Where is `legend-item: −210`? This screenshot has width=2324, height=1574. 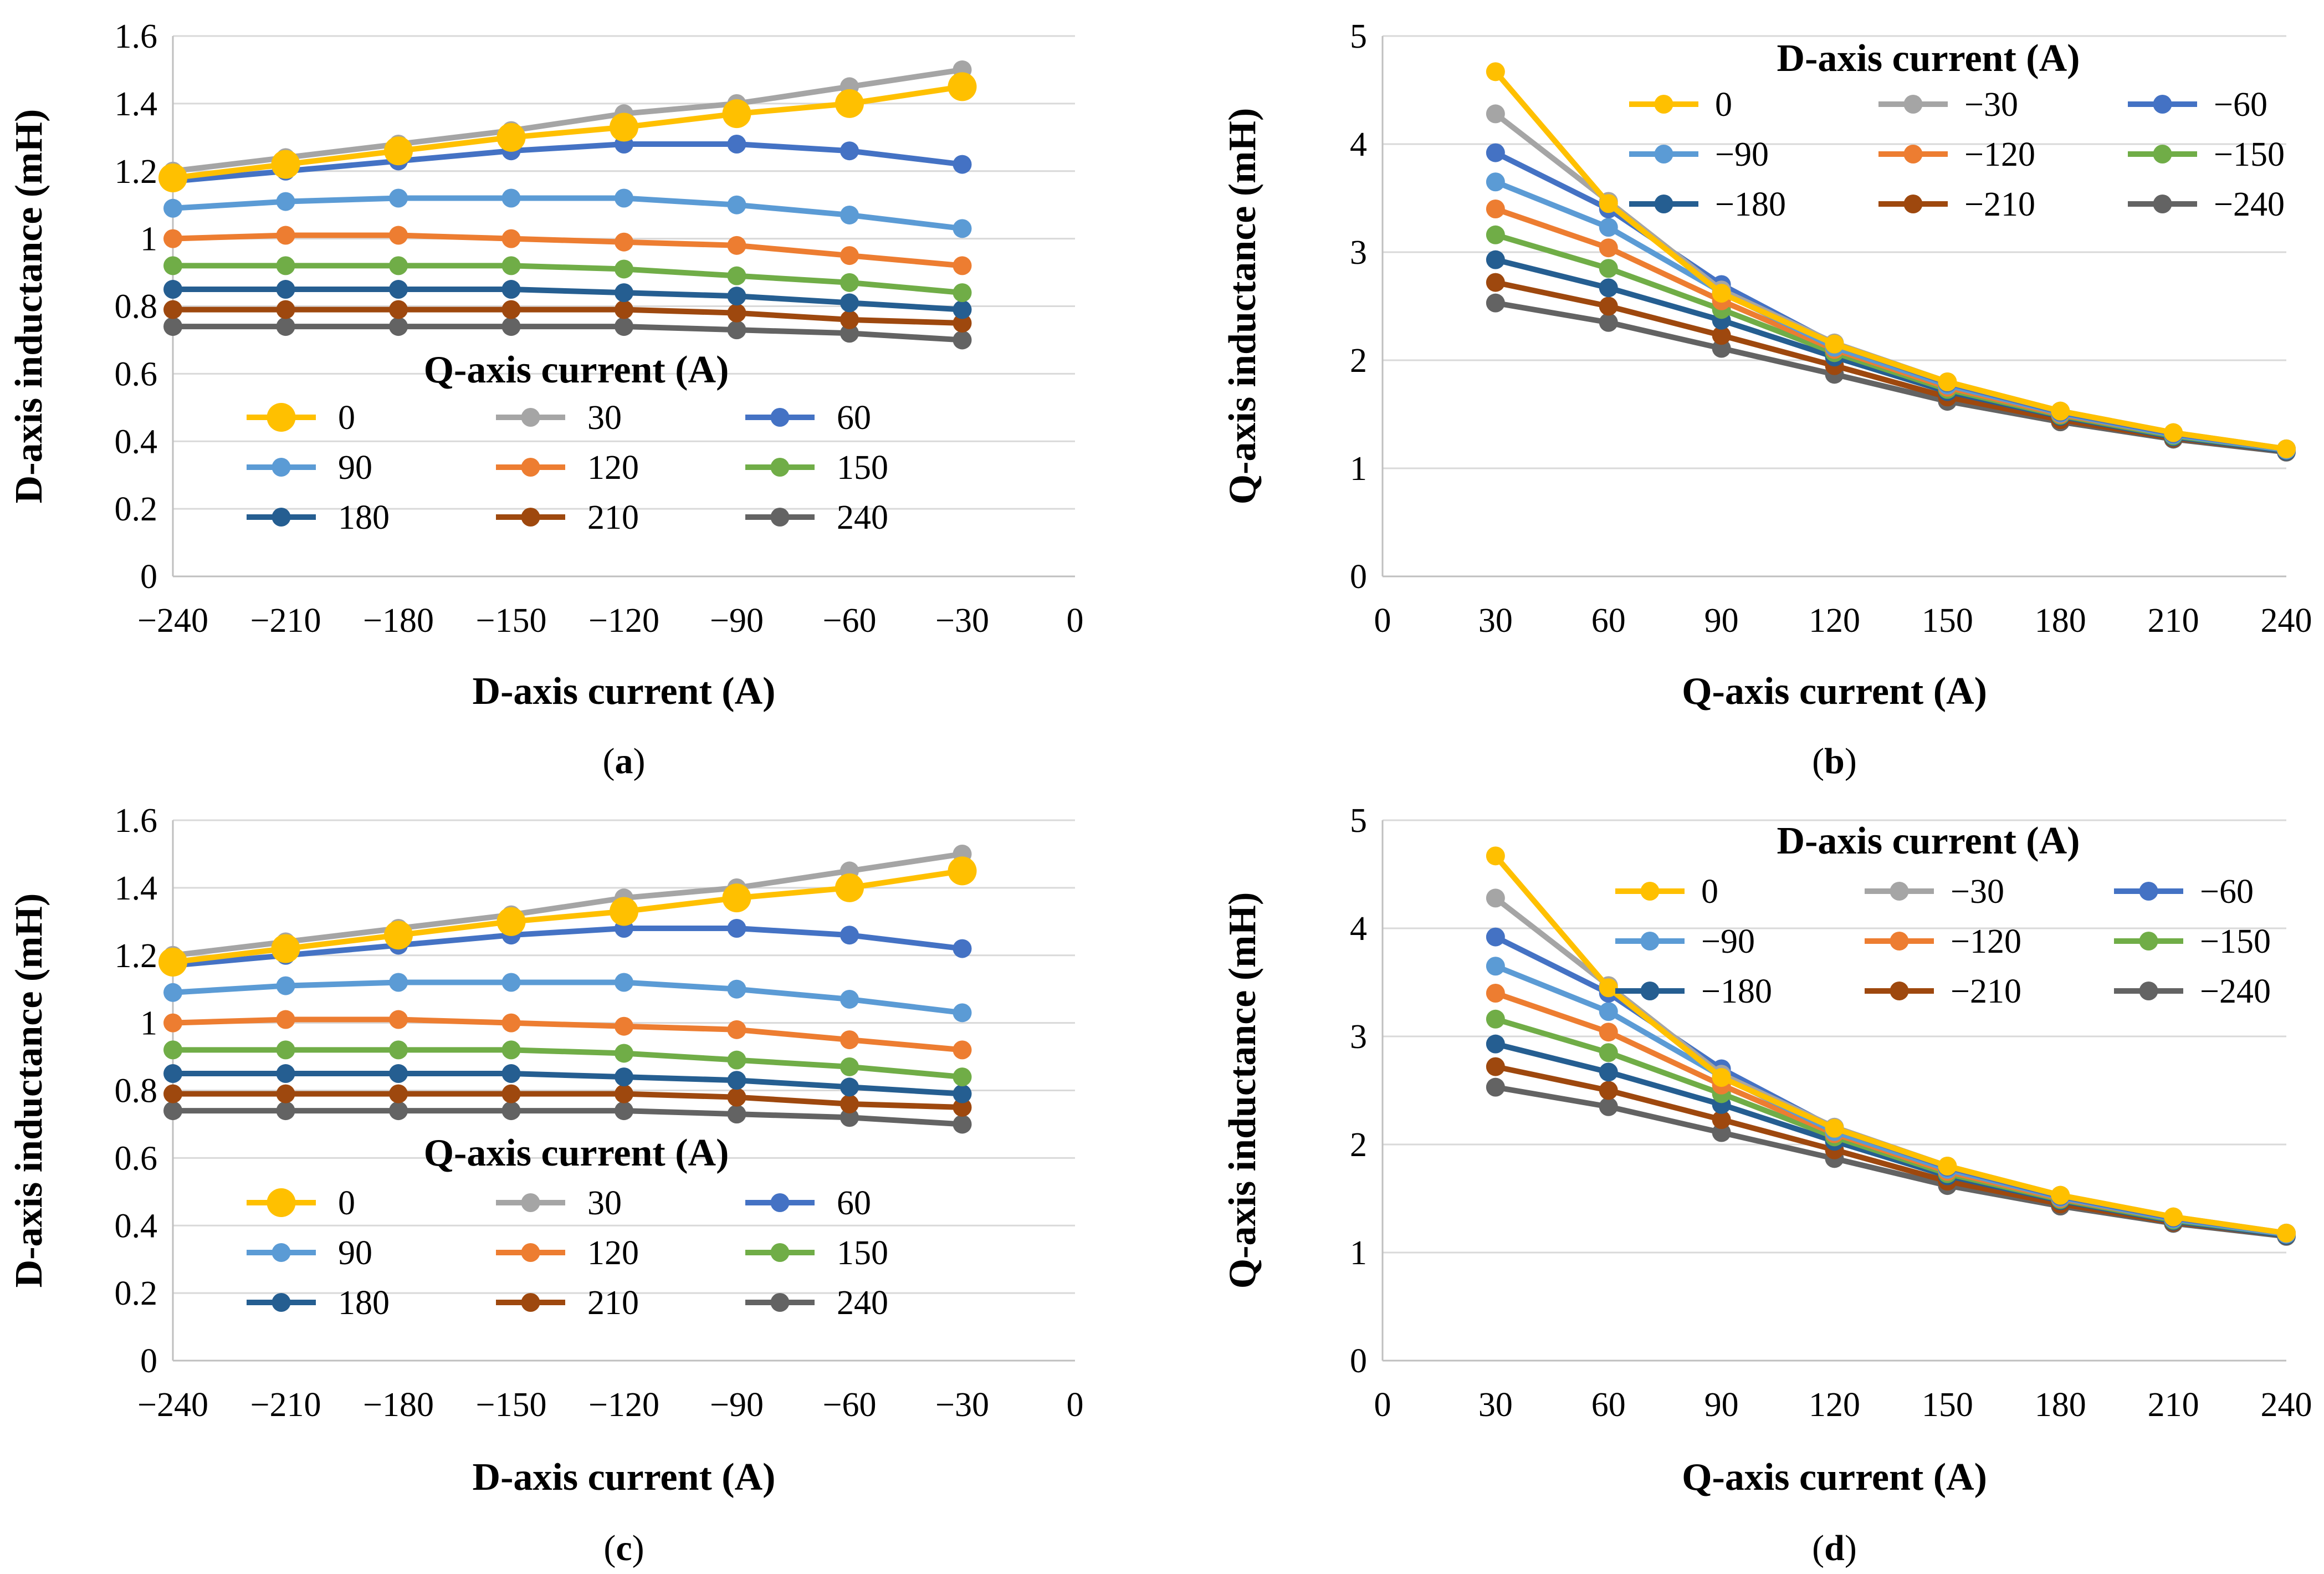
legend-item: −210 is located at coordinates (1943, 991).